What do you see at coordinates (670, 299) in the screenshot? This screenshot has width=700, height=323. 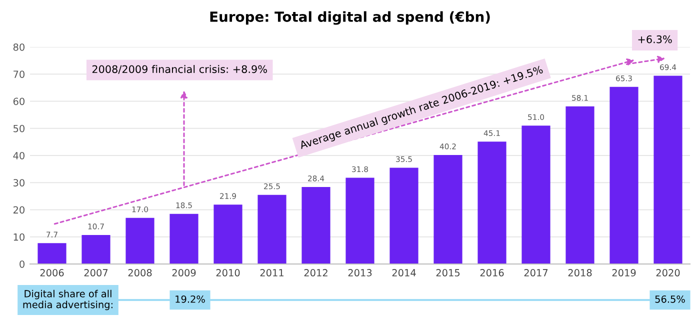 I see `text: 56.5%` at bounding box center [670, 299].